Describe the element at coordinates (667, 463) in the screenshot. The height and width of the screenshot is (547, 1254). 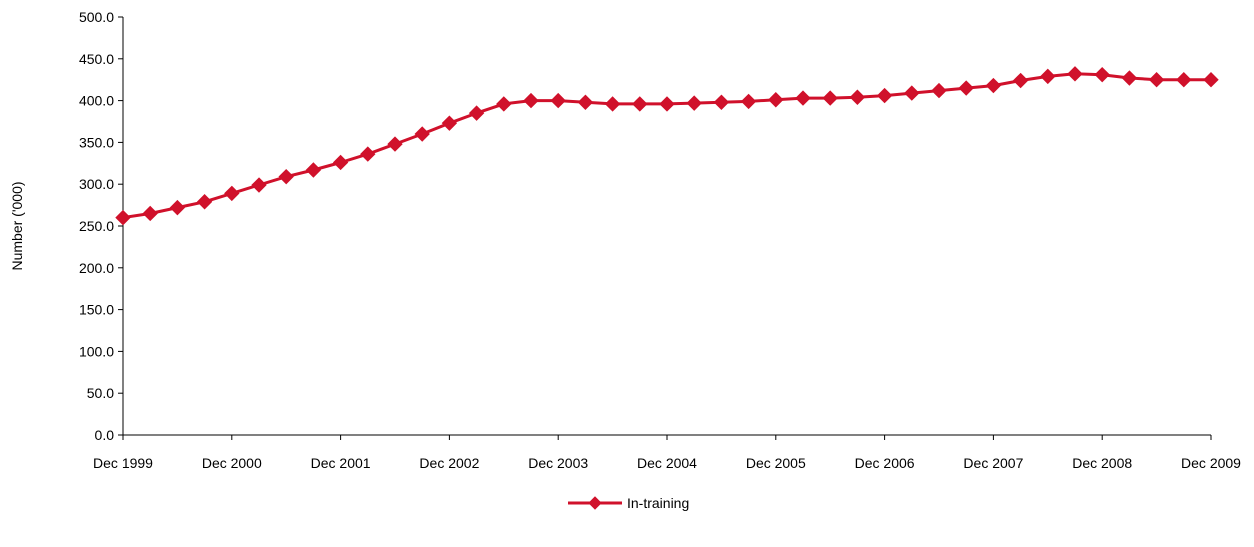
I see `x-tick-label: Dec 2004` at that location.